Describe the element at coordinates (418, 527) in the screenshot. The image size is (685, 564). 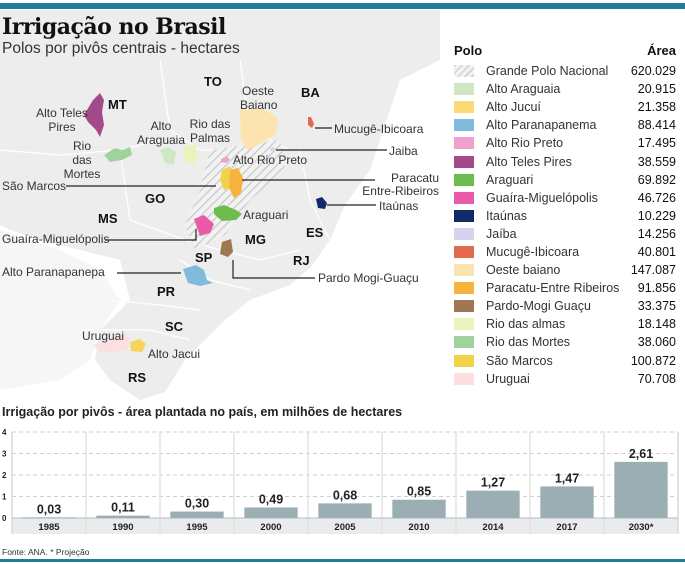
I see `x-tick-label: 2010` at that location.